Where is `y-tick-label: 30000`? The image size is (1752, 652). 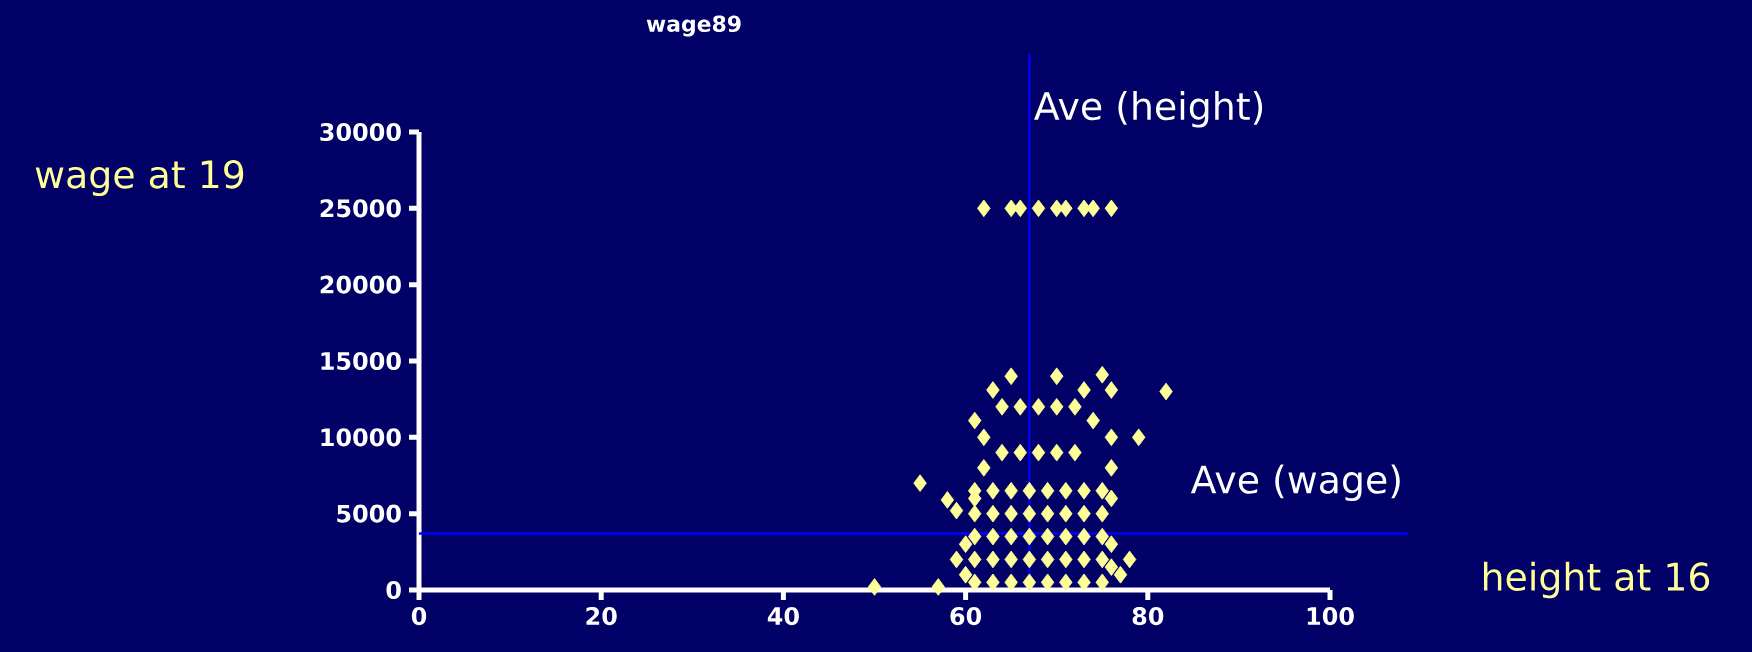
y-tick-label: 30000 is located at coordinates (360, 132).